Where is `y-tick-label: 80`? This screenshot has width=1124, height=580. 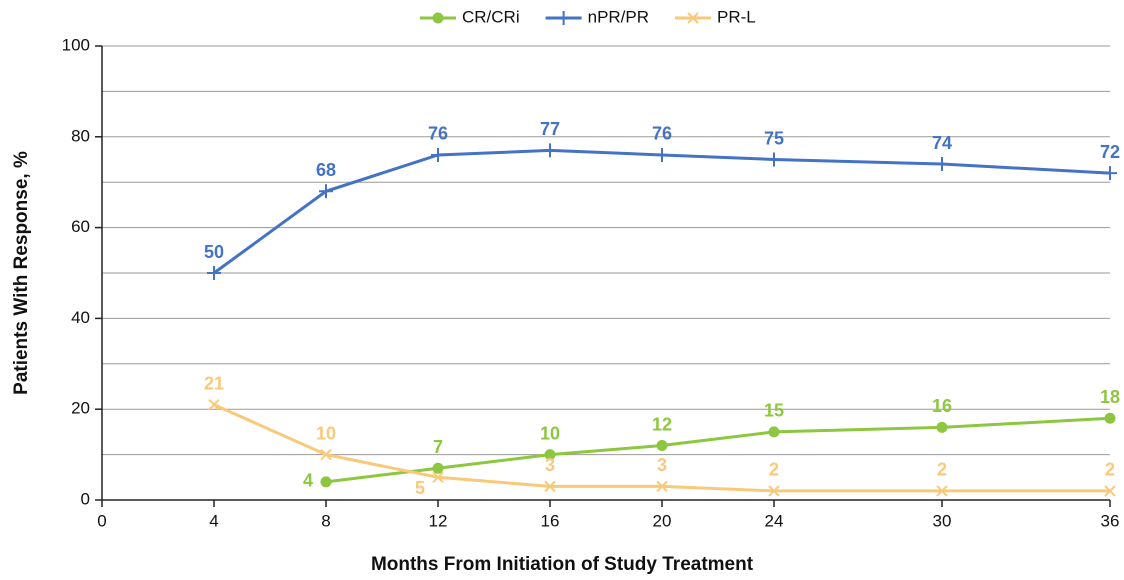 y-tick-label: 80 is located at coordinates (80, 135).